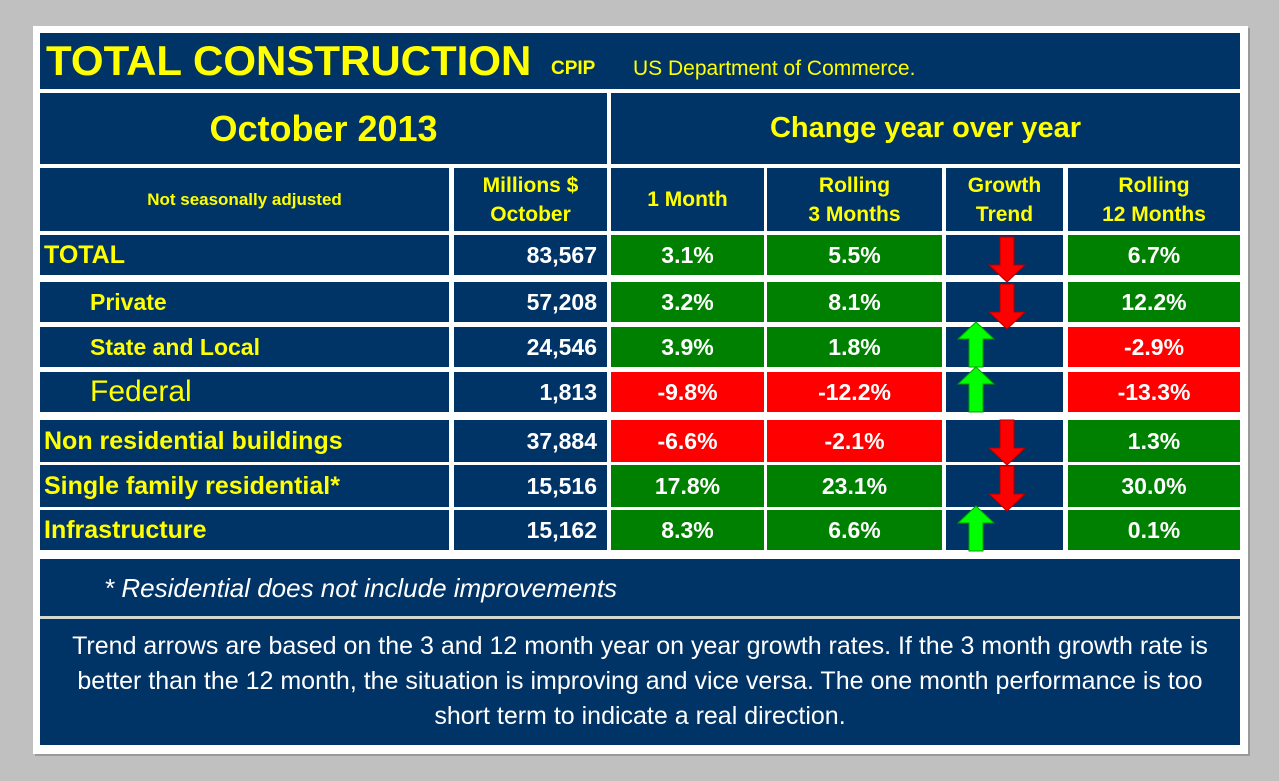 Image resolution: width=1279 pixels, height=781 pixels. What do you see at coordinates (925, 128) in the screenshot?
I see `change-header: Change year over year` at bounding box center [925, 128].